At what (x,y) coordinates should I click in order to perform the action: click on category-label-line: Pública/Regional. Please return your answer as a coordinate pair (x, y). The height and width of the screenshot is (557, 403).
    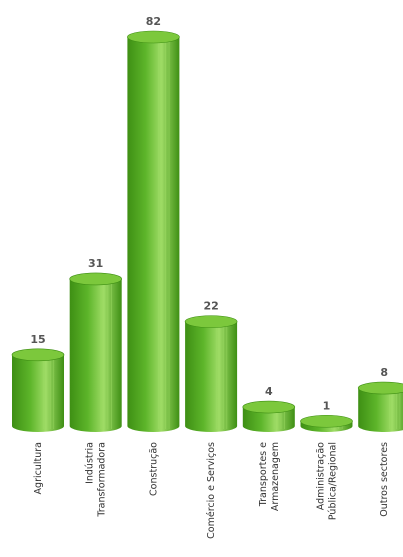
    Looking at the image, I should click on (333, 481).